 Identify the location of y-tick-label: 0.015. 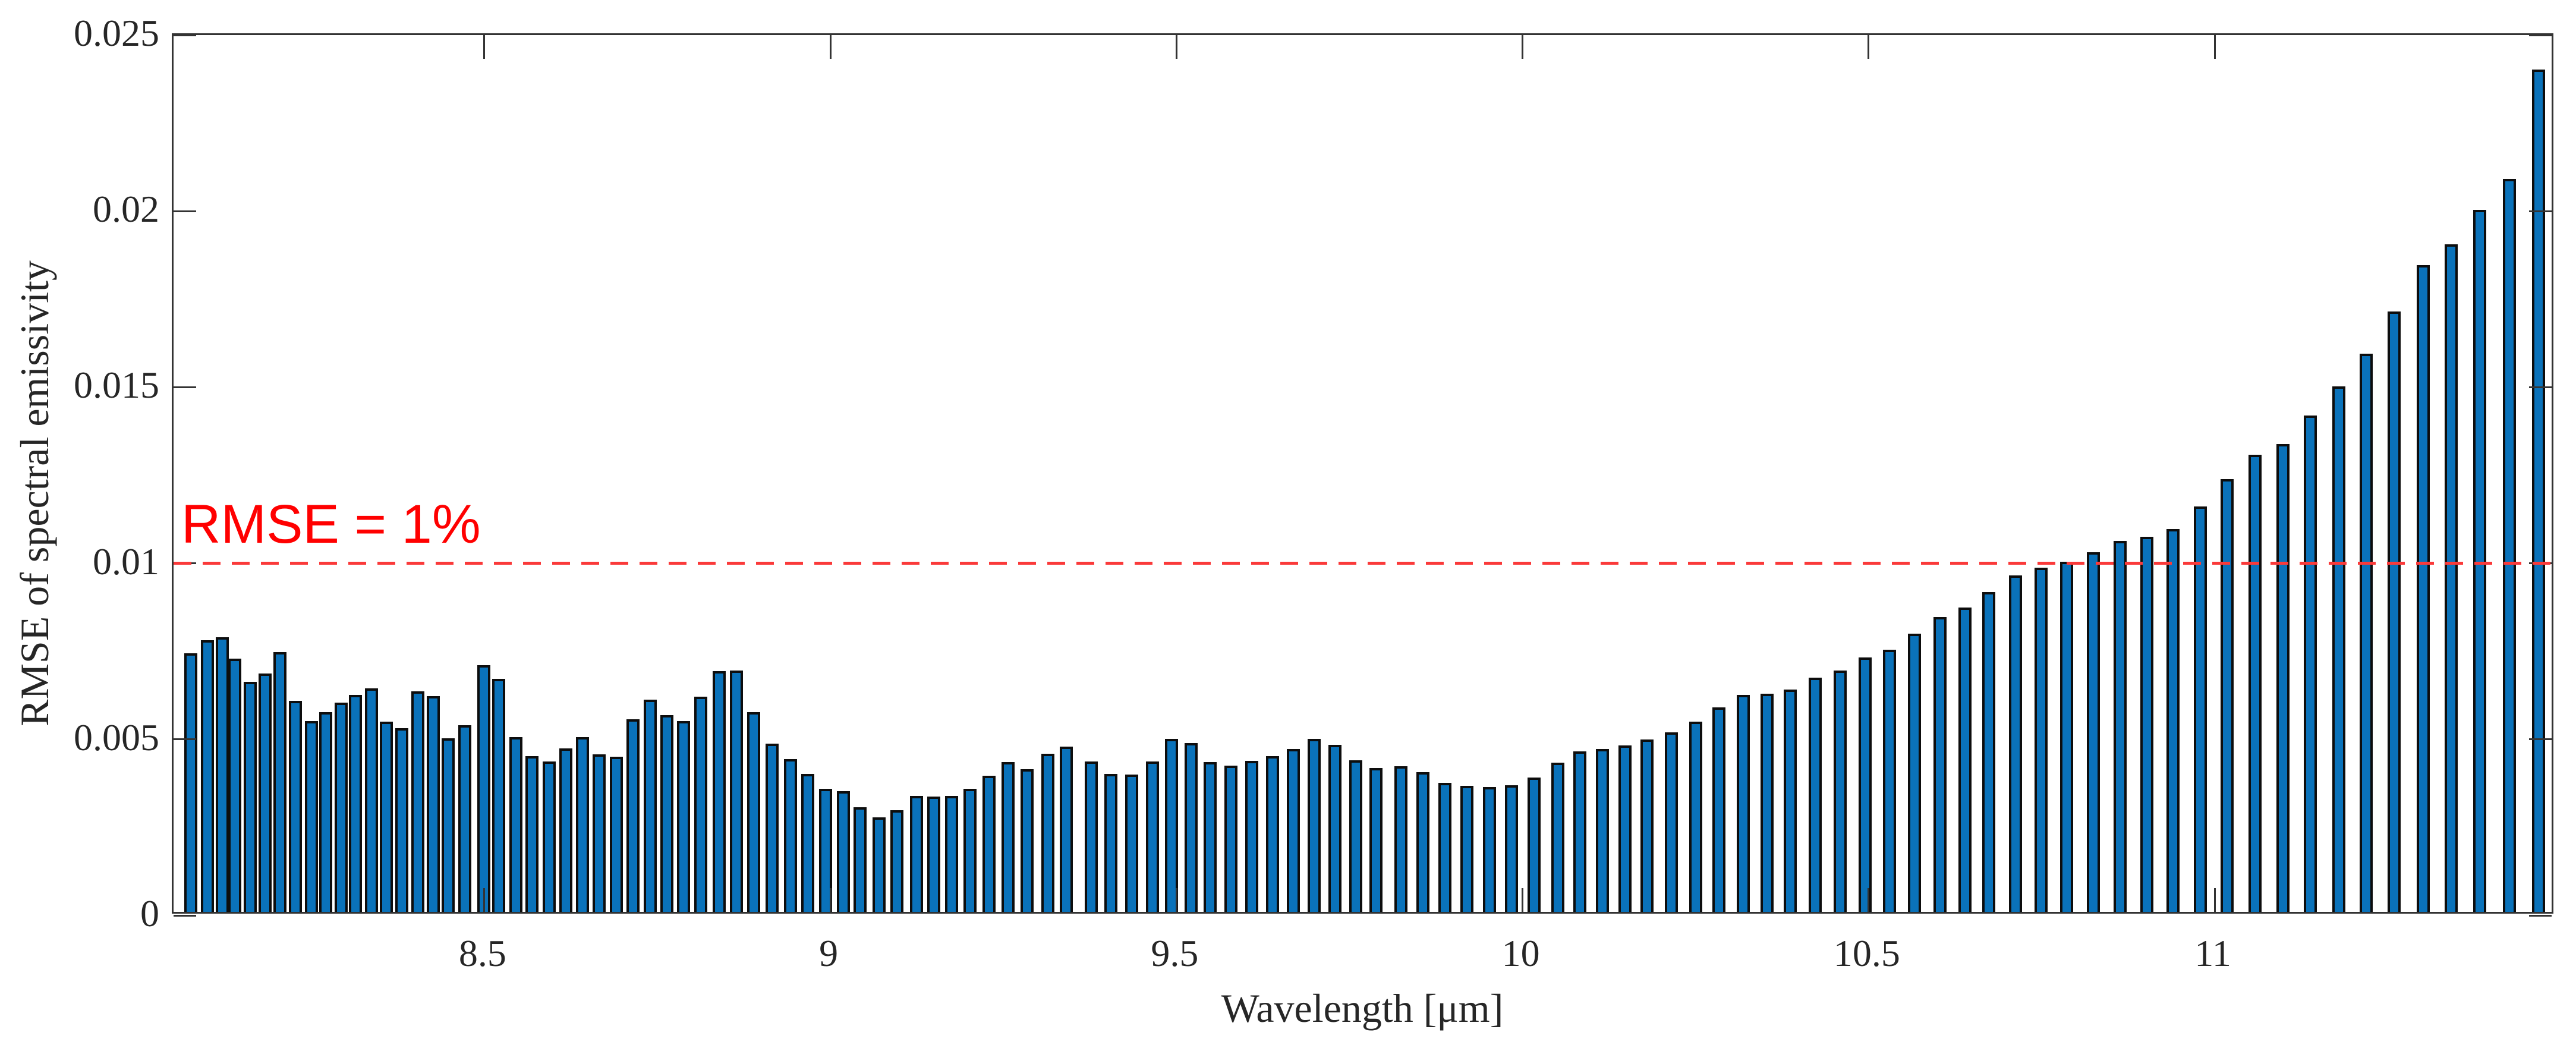
(117, 385).